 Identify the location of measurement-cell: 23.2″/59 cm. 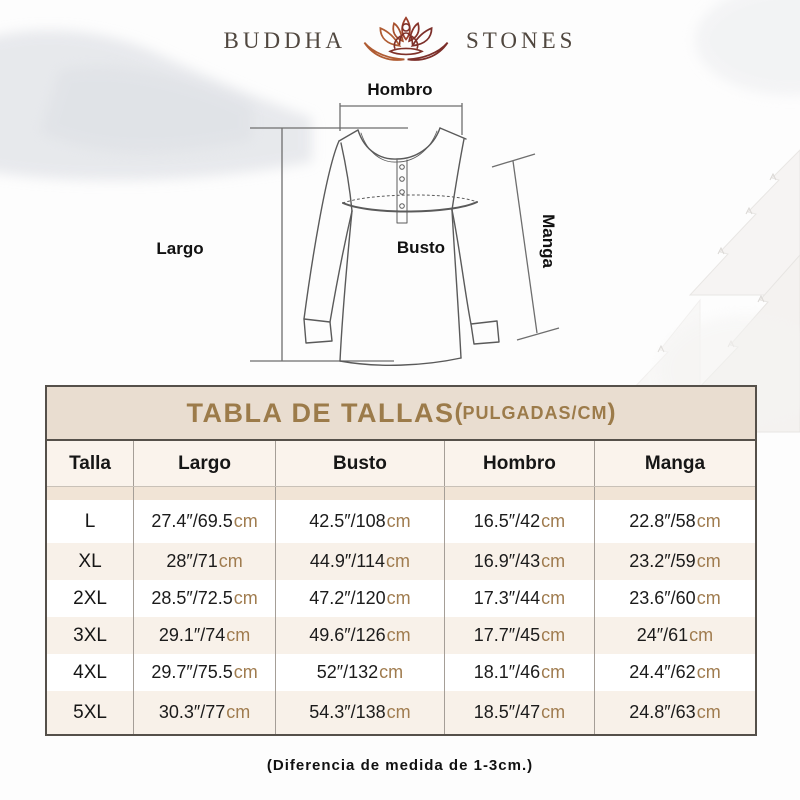
(675, 561).